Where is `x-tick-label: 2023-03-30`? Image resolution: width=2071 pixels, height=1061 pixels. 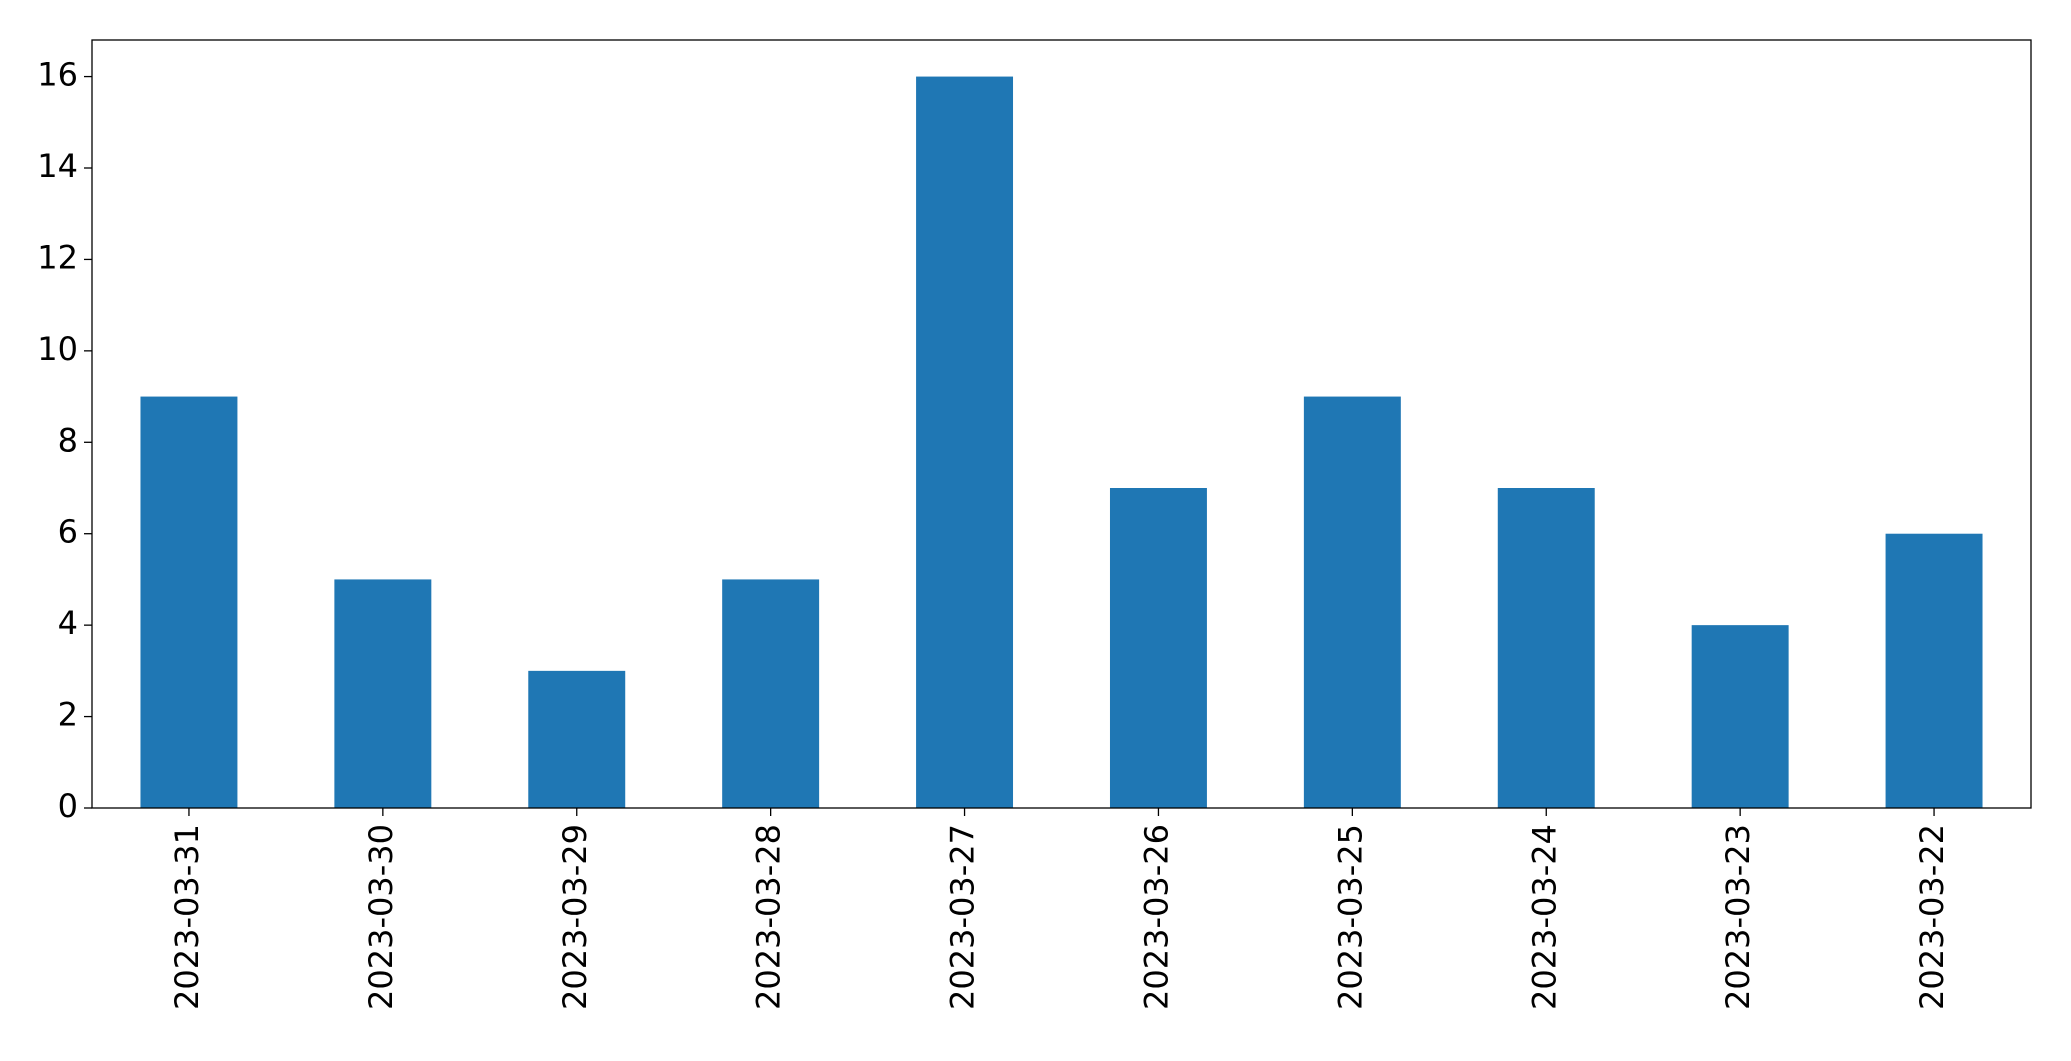 x-tick-label: 2023-03-30 is located at coordinates (381, 917).